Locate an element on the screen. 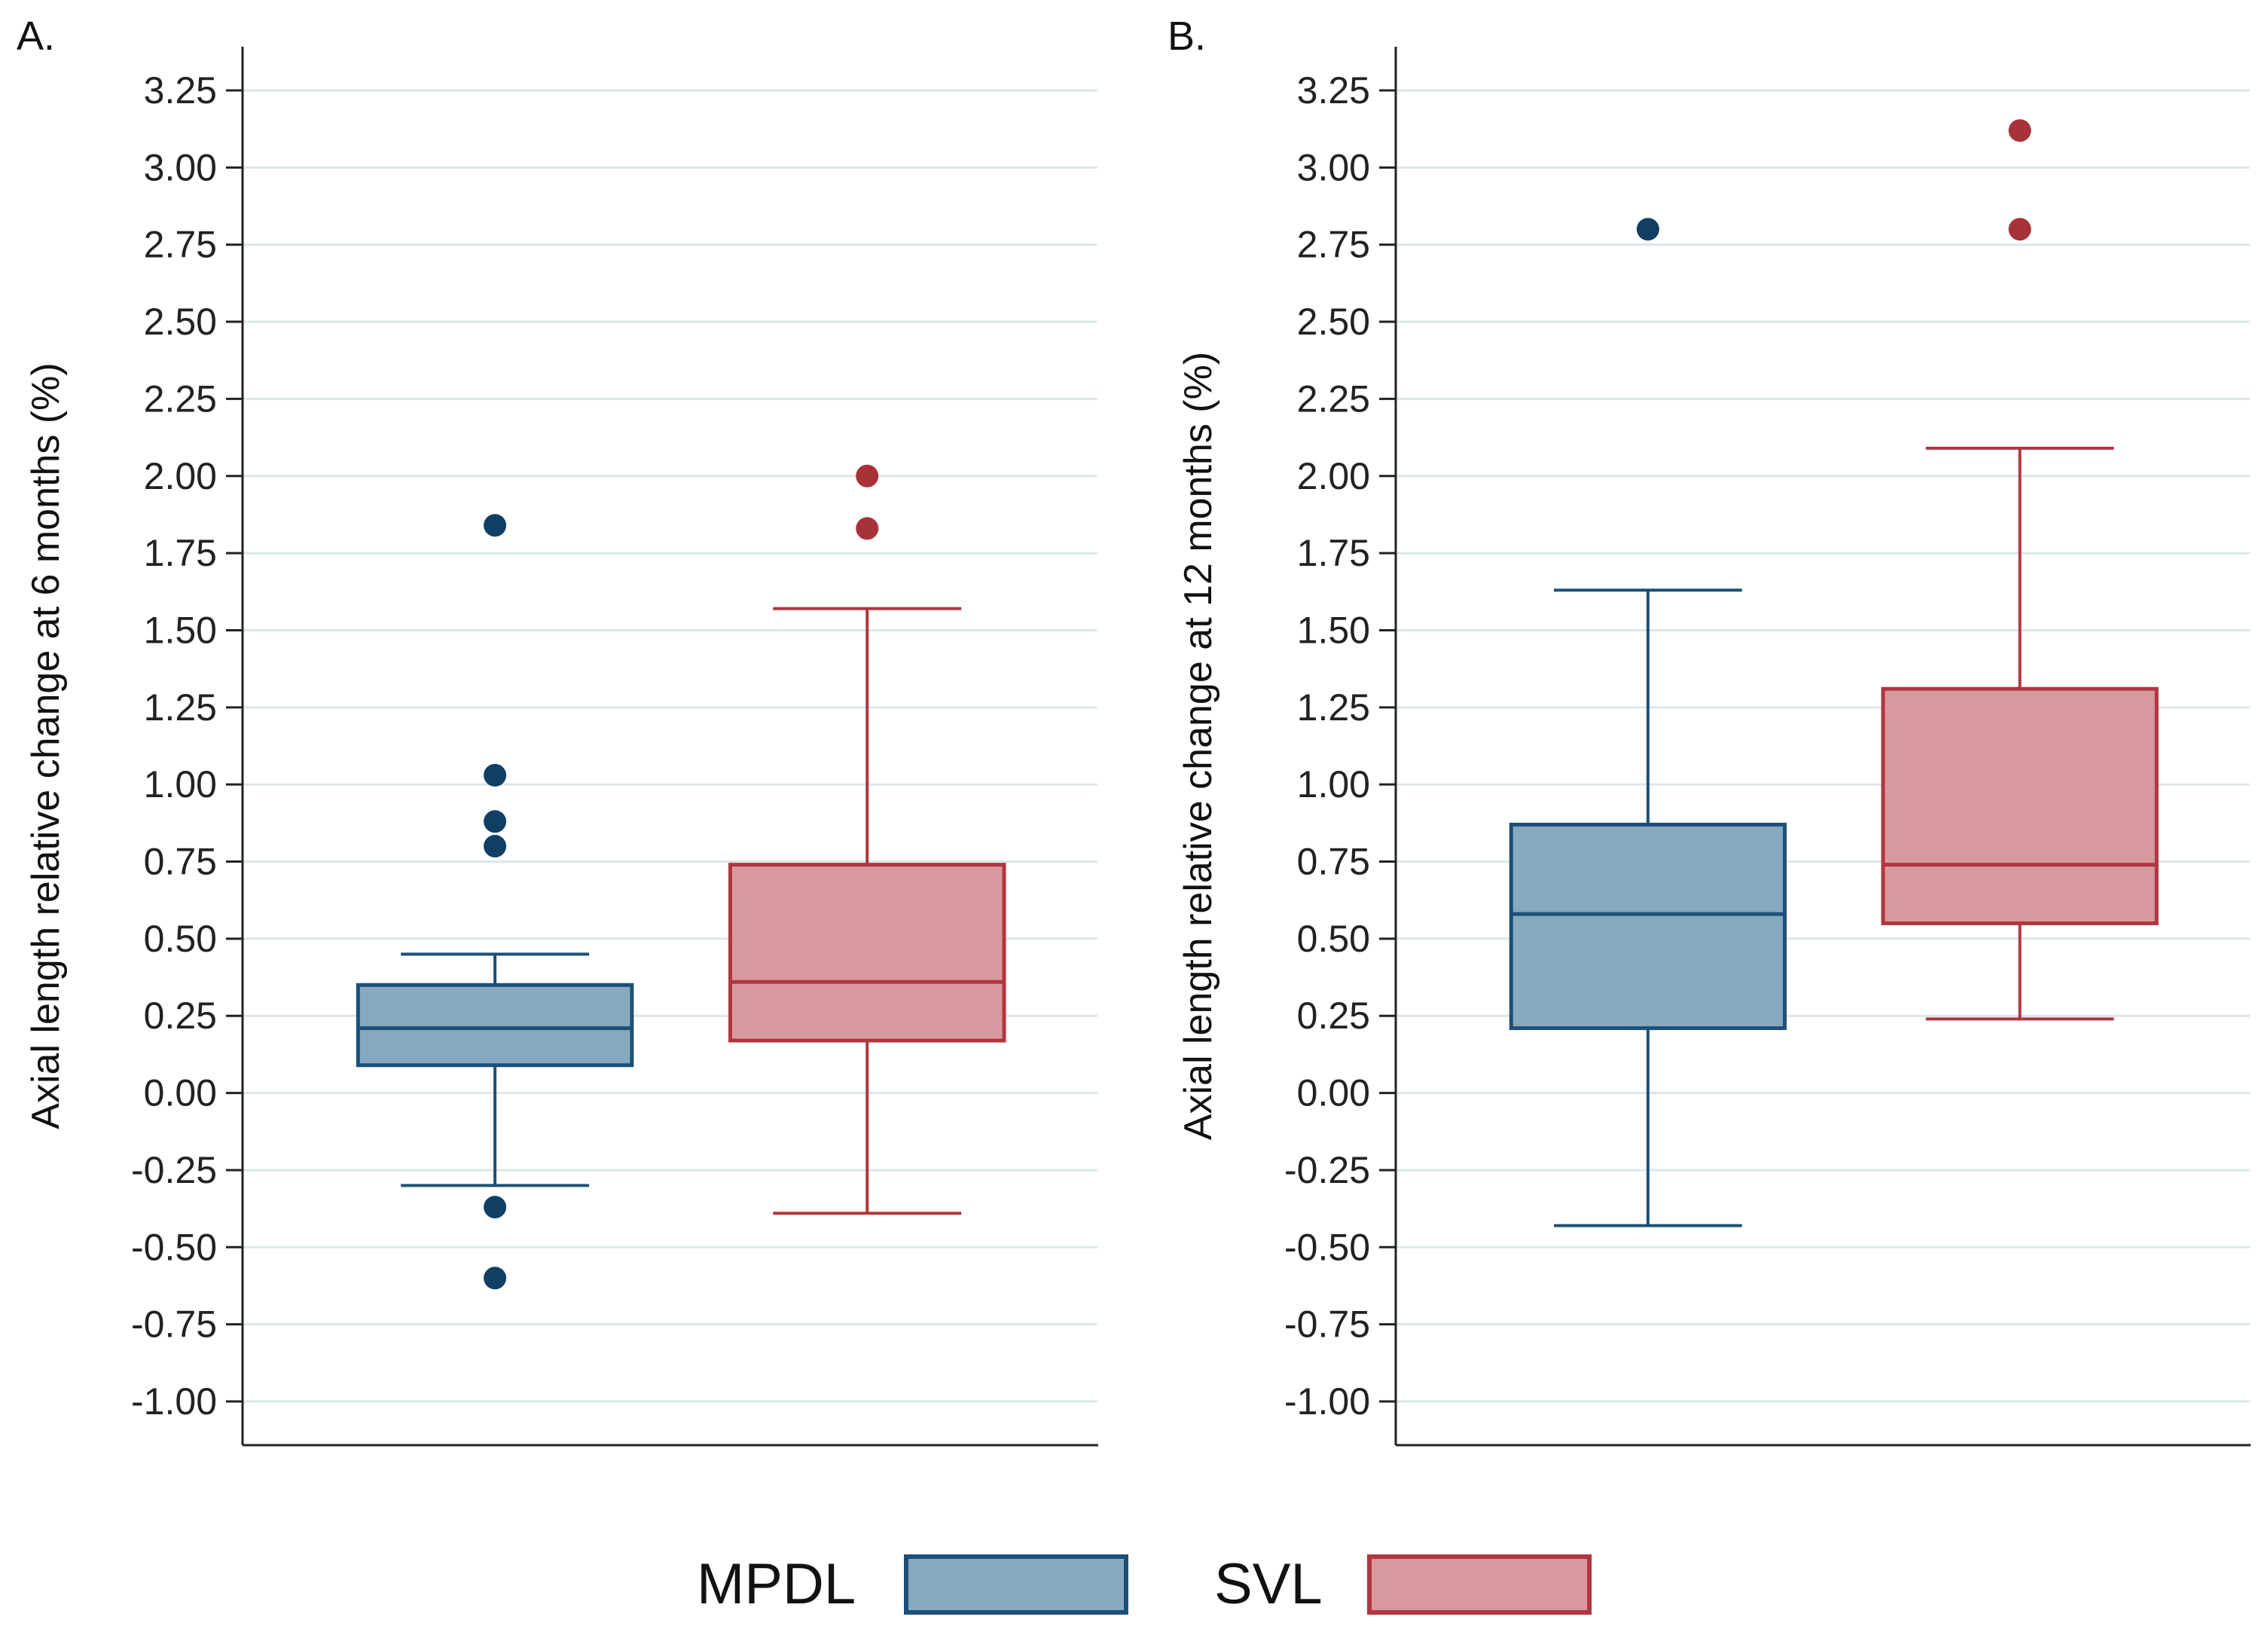 The height and width of the screenshot is (1632, 2268). panel-label: A. is located at coordinates (36, 36).